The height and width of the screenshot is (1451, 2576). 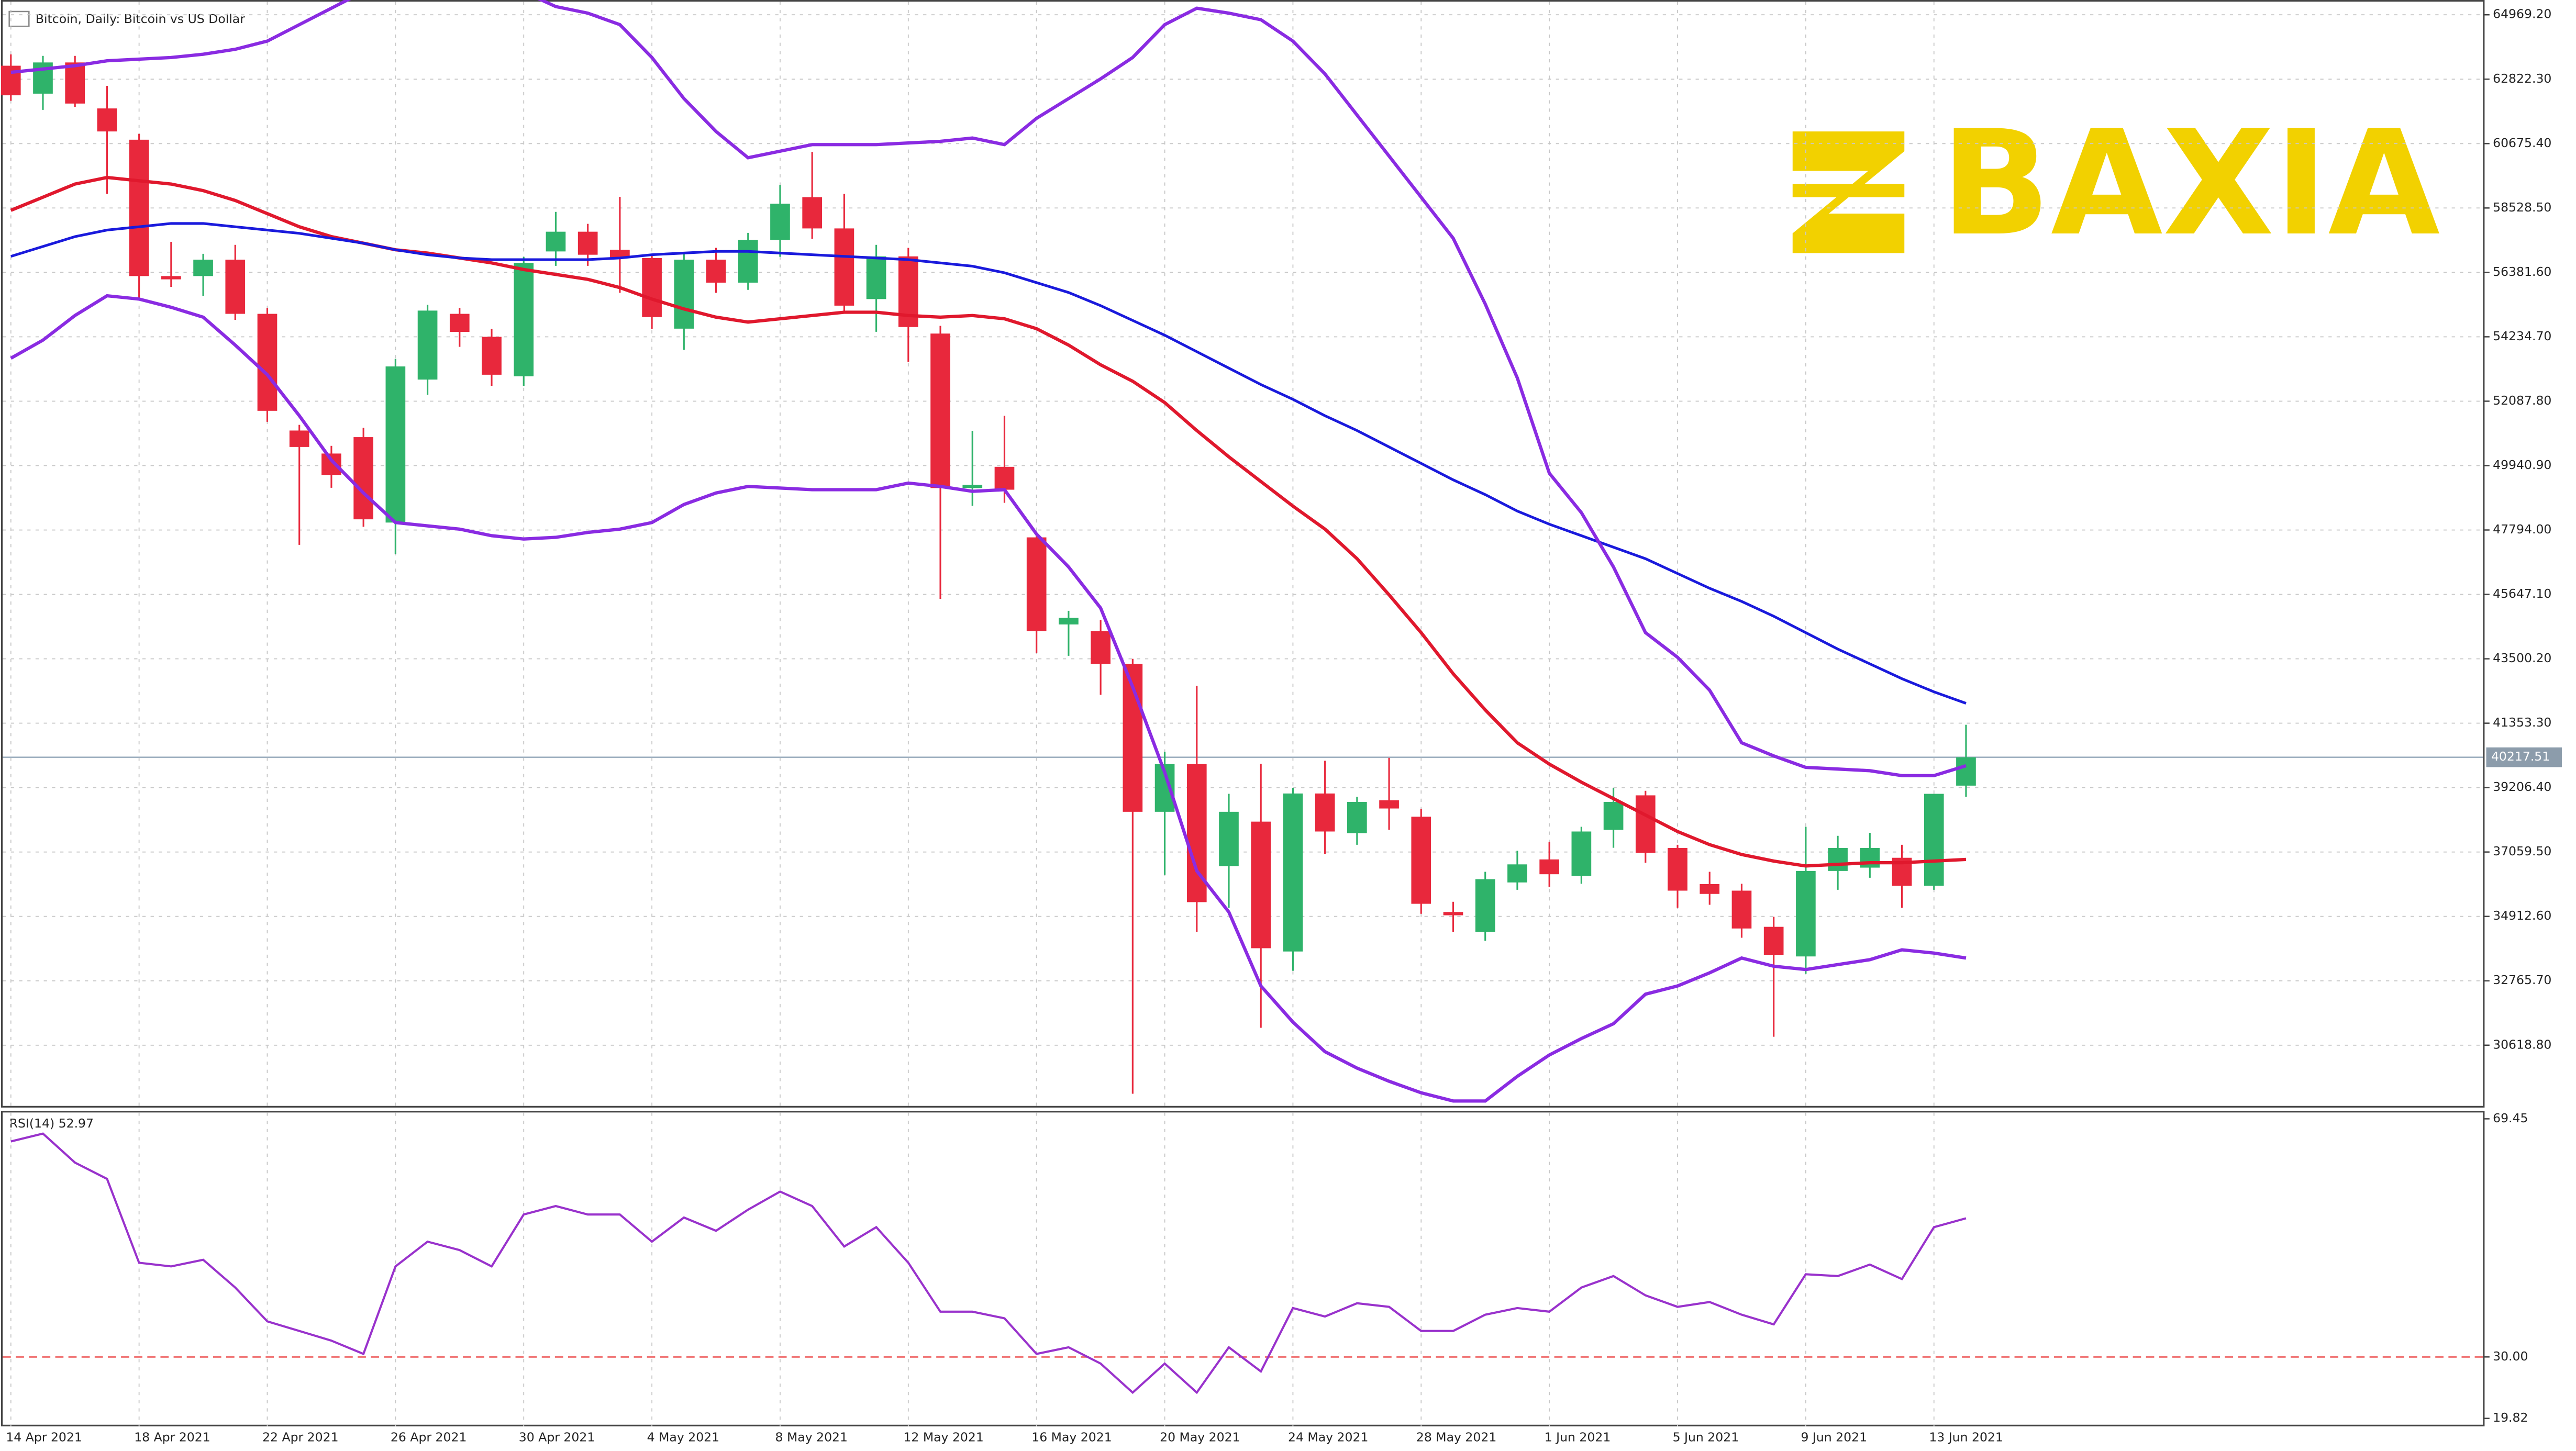 What do you see at coordinates (683, 1437) in the screenshot?
I see `x-tick-label: 4 May 2021` at bounding box center [683, 1437].